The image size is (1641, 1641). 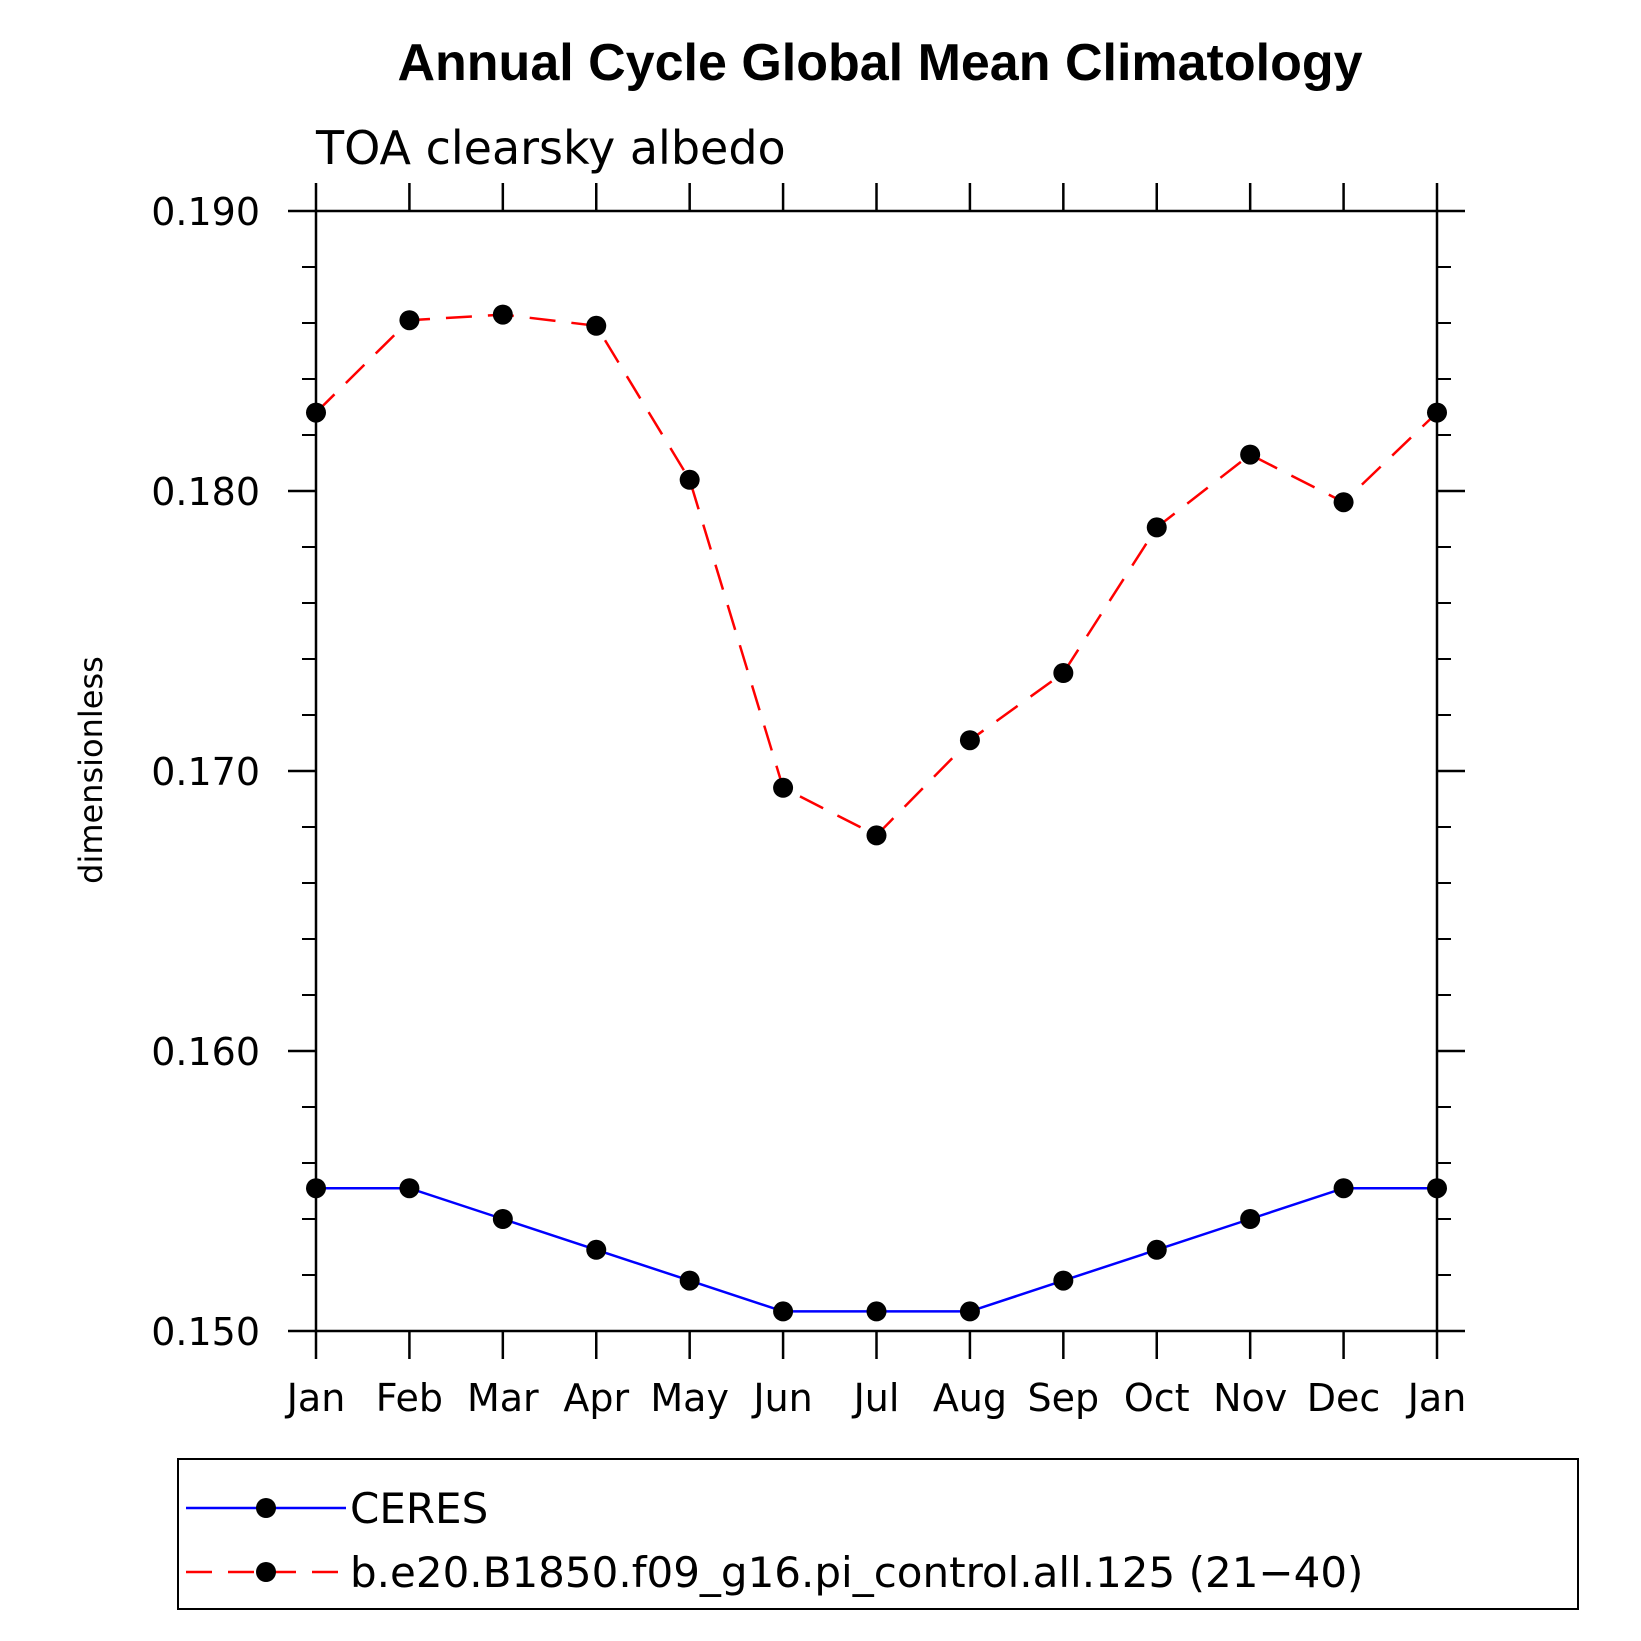 What do you see at coordinates (1064, 1398) in the screenshot?
I see `x-tick-label: Sep` at bounding box center [1064, 1398].